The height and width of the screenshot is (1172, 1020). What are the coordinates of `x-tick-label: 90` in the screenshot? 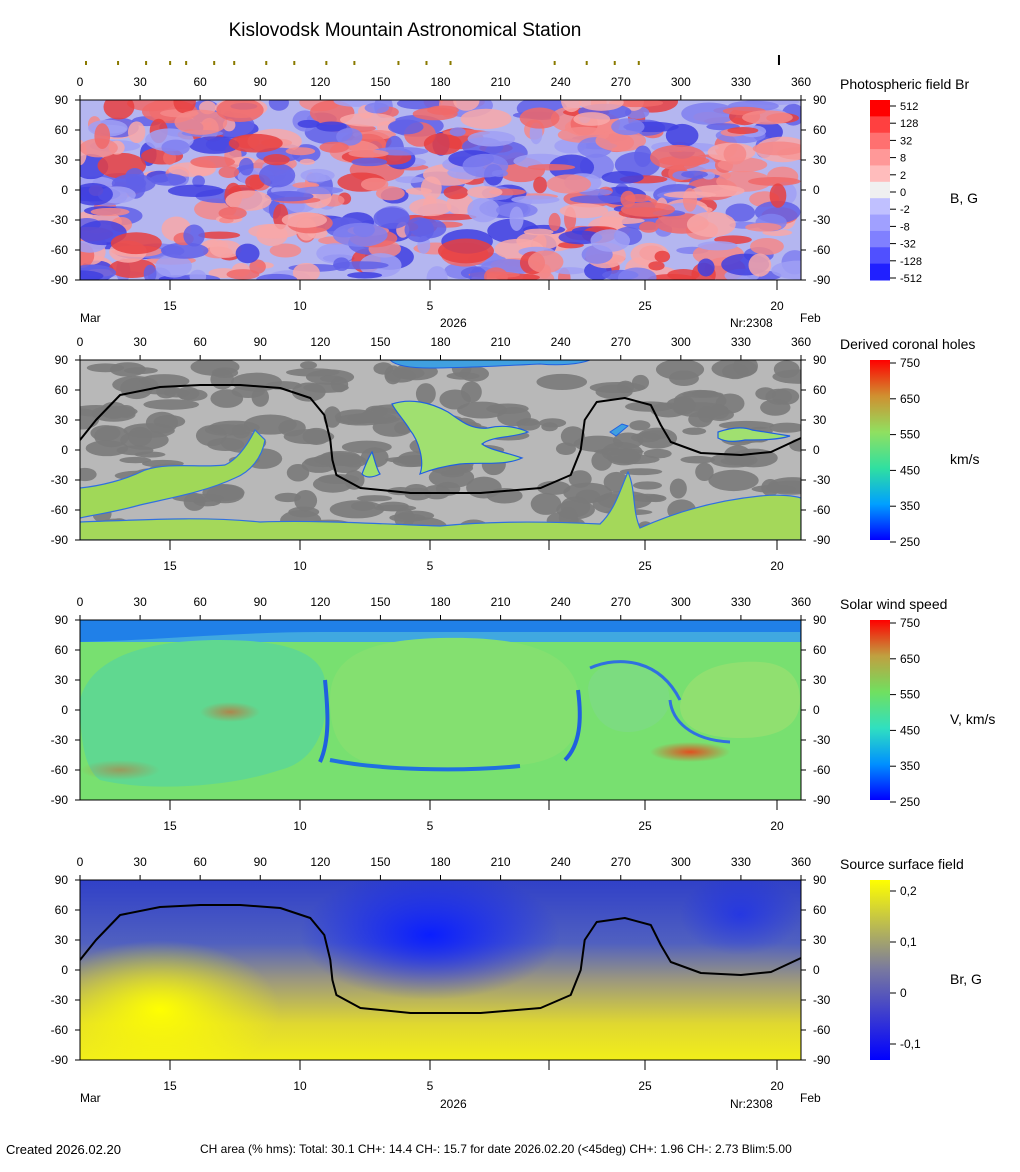 It's located at (261, 82).